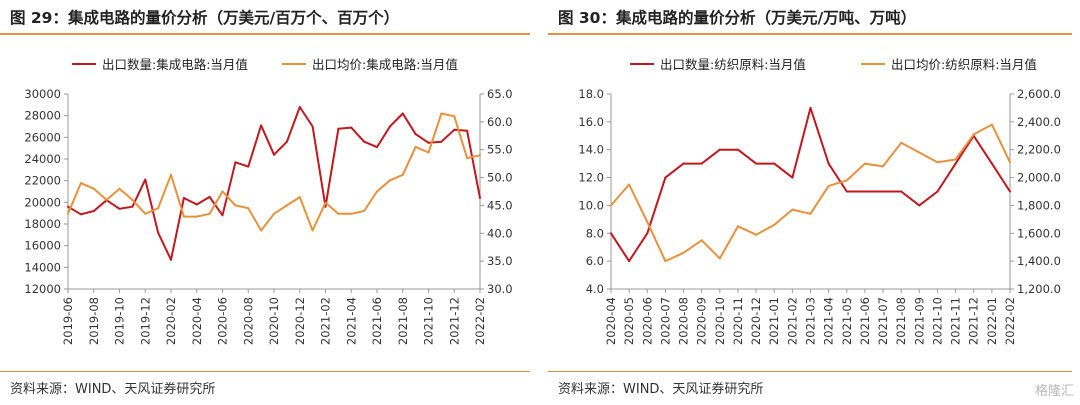  What do you see at coordinates (500, 122) in the screenshot?
I see `y-tick-label-right: 60.0` at bounding box center [500, 122].